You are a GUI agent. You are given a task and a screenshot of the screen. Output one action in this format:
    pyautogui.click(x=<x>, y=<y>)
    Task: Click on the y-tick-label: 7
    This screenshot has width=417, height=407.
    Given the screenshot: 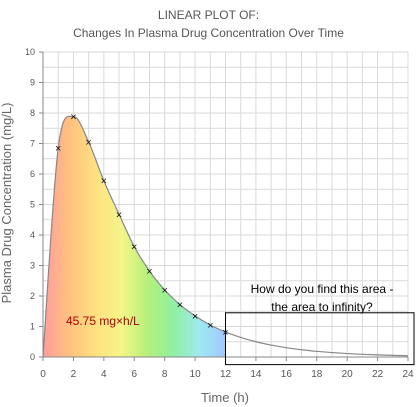 What is the action you would take?
    pyautogui.click(x=32, y=144)
    